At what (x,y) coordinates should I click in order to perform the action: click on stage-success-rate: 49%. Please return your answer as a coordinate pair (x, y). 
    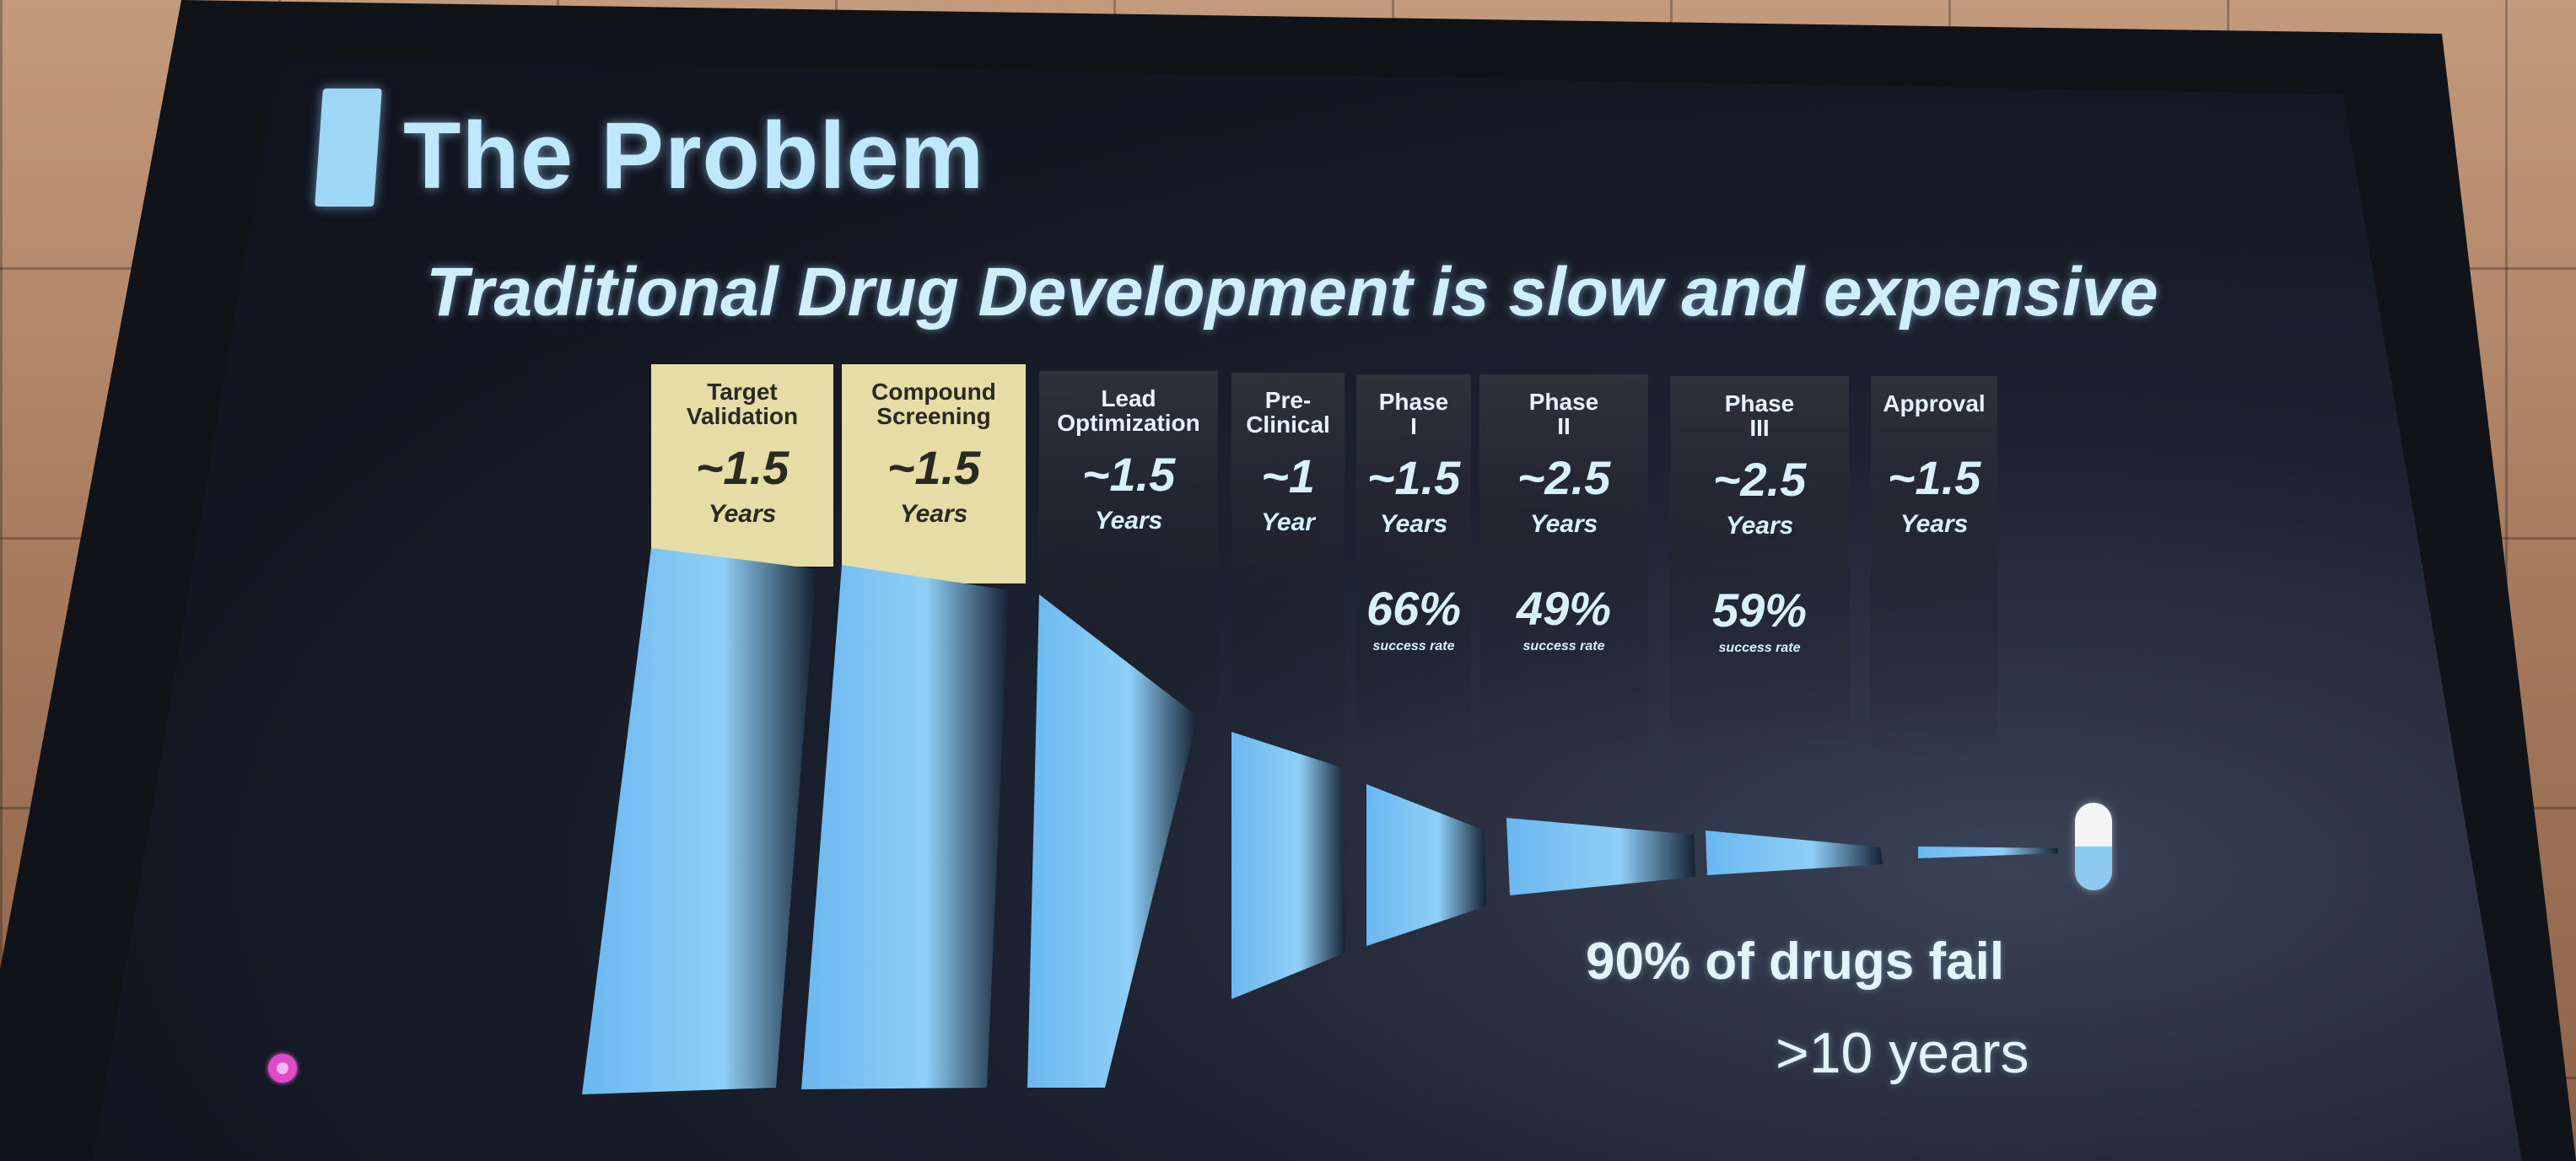
    Looking at the image, I should click on (1564, 608).